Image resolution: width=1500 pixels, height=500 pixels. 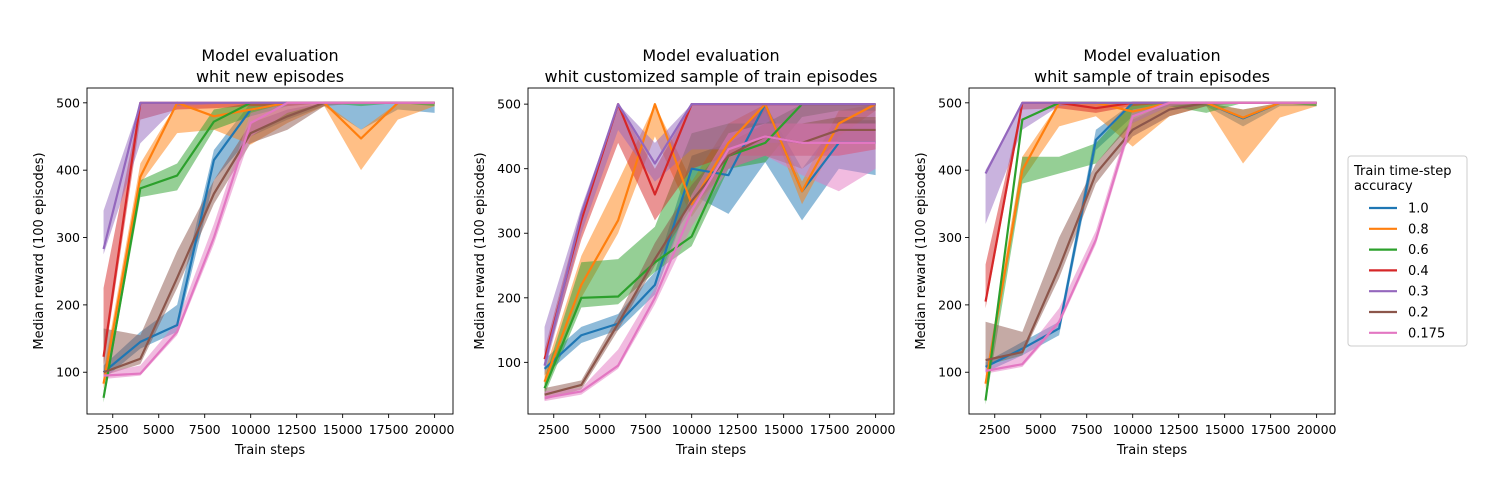 What do you see at coordinates (1418, 313) in the screenshot?
I see `legend-entry-label: 0.2` at bounding box center [1418, 313].